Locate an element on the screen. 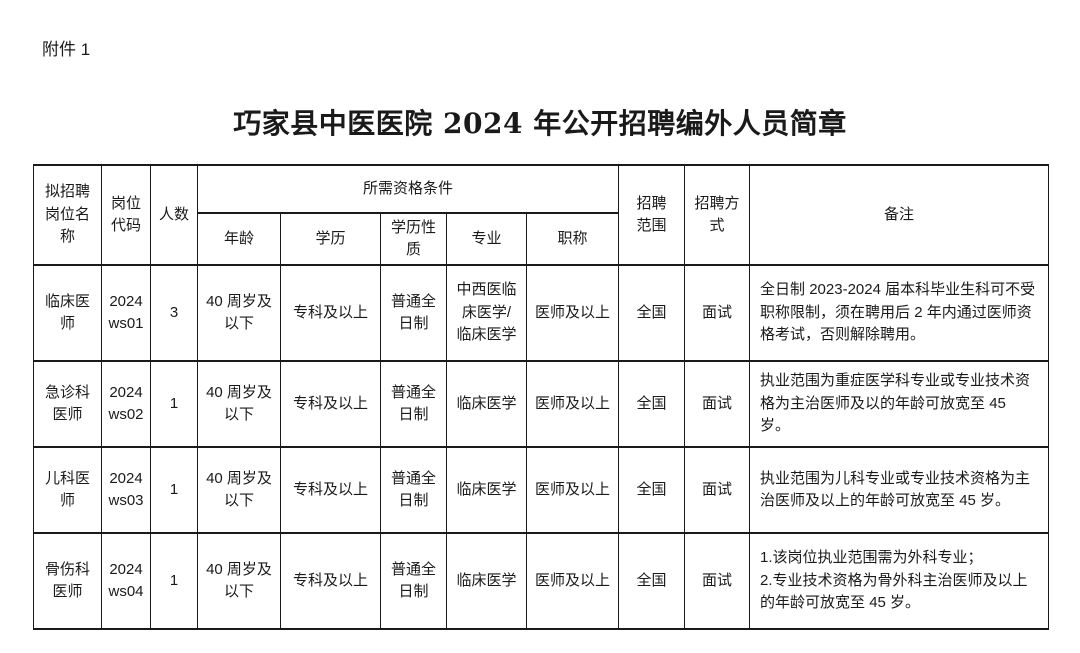 This screenshot has height=653, width=1080. table-header-row-2: 年龄 学历 学历性 质 专业 职称 is located at coordinates (541, 239).